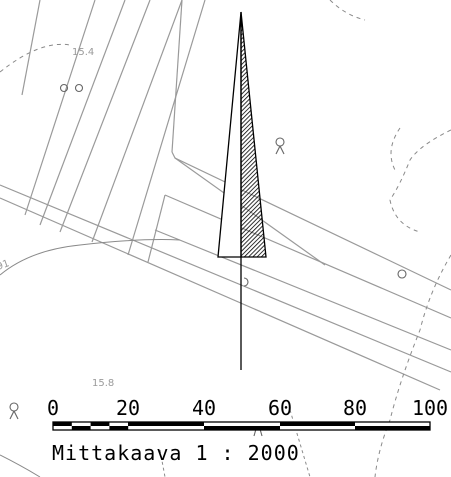  Describe the element at coordinates (103, 383) in the screenshot. I see `elevation-label: 15.8` at that location.